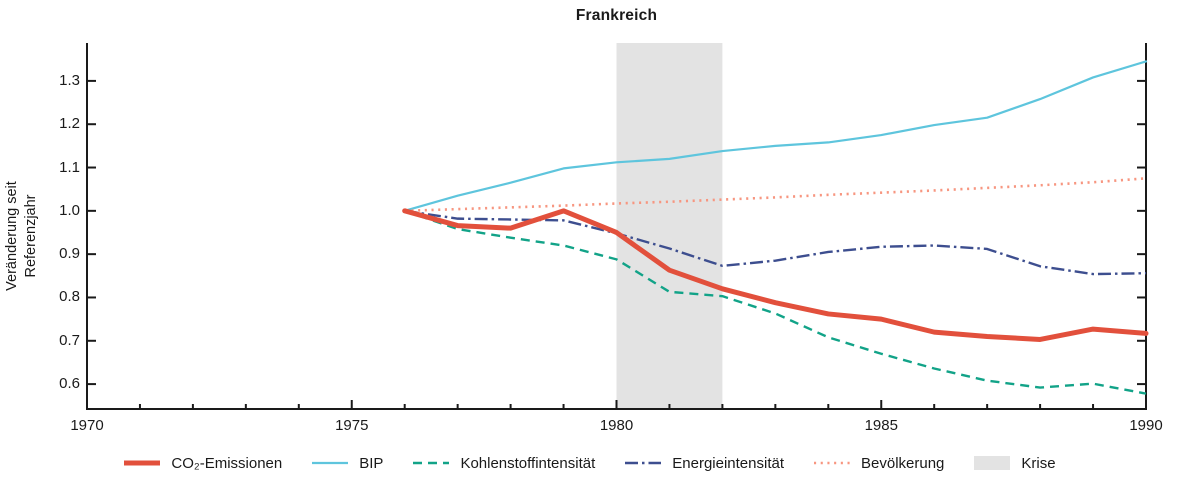  What do you see at coordinates (69, 210) in the screenshot?
I see `y-tick-label: 1.0` at bounding box center [69, 210].